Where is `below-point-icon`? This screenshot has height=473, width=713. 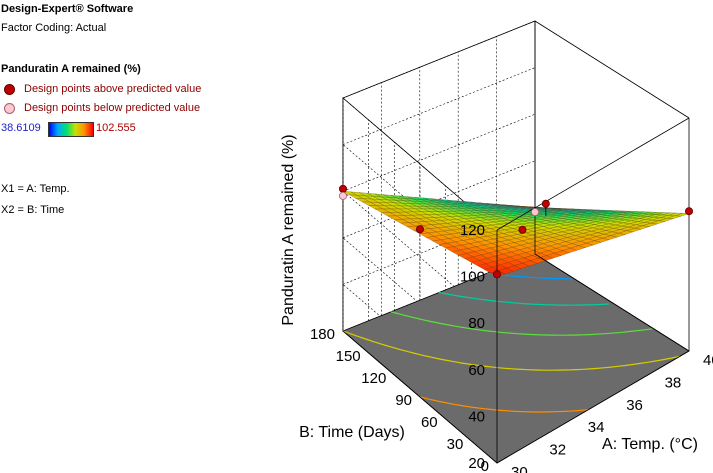 below-point-icon is located at coordinates (9, 108).